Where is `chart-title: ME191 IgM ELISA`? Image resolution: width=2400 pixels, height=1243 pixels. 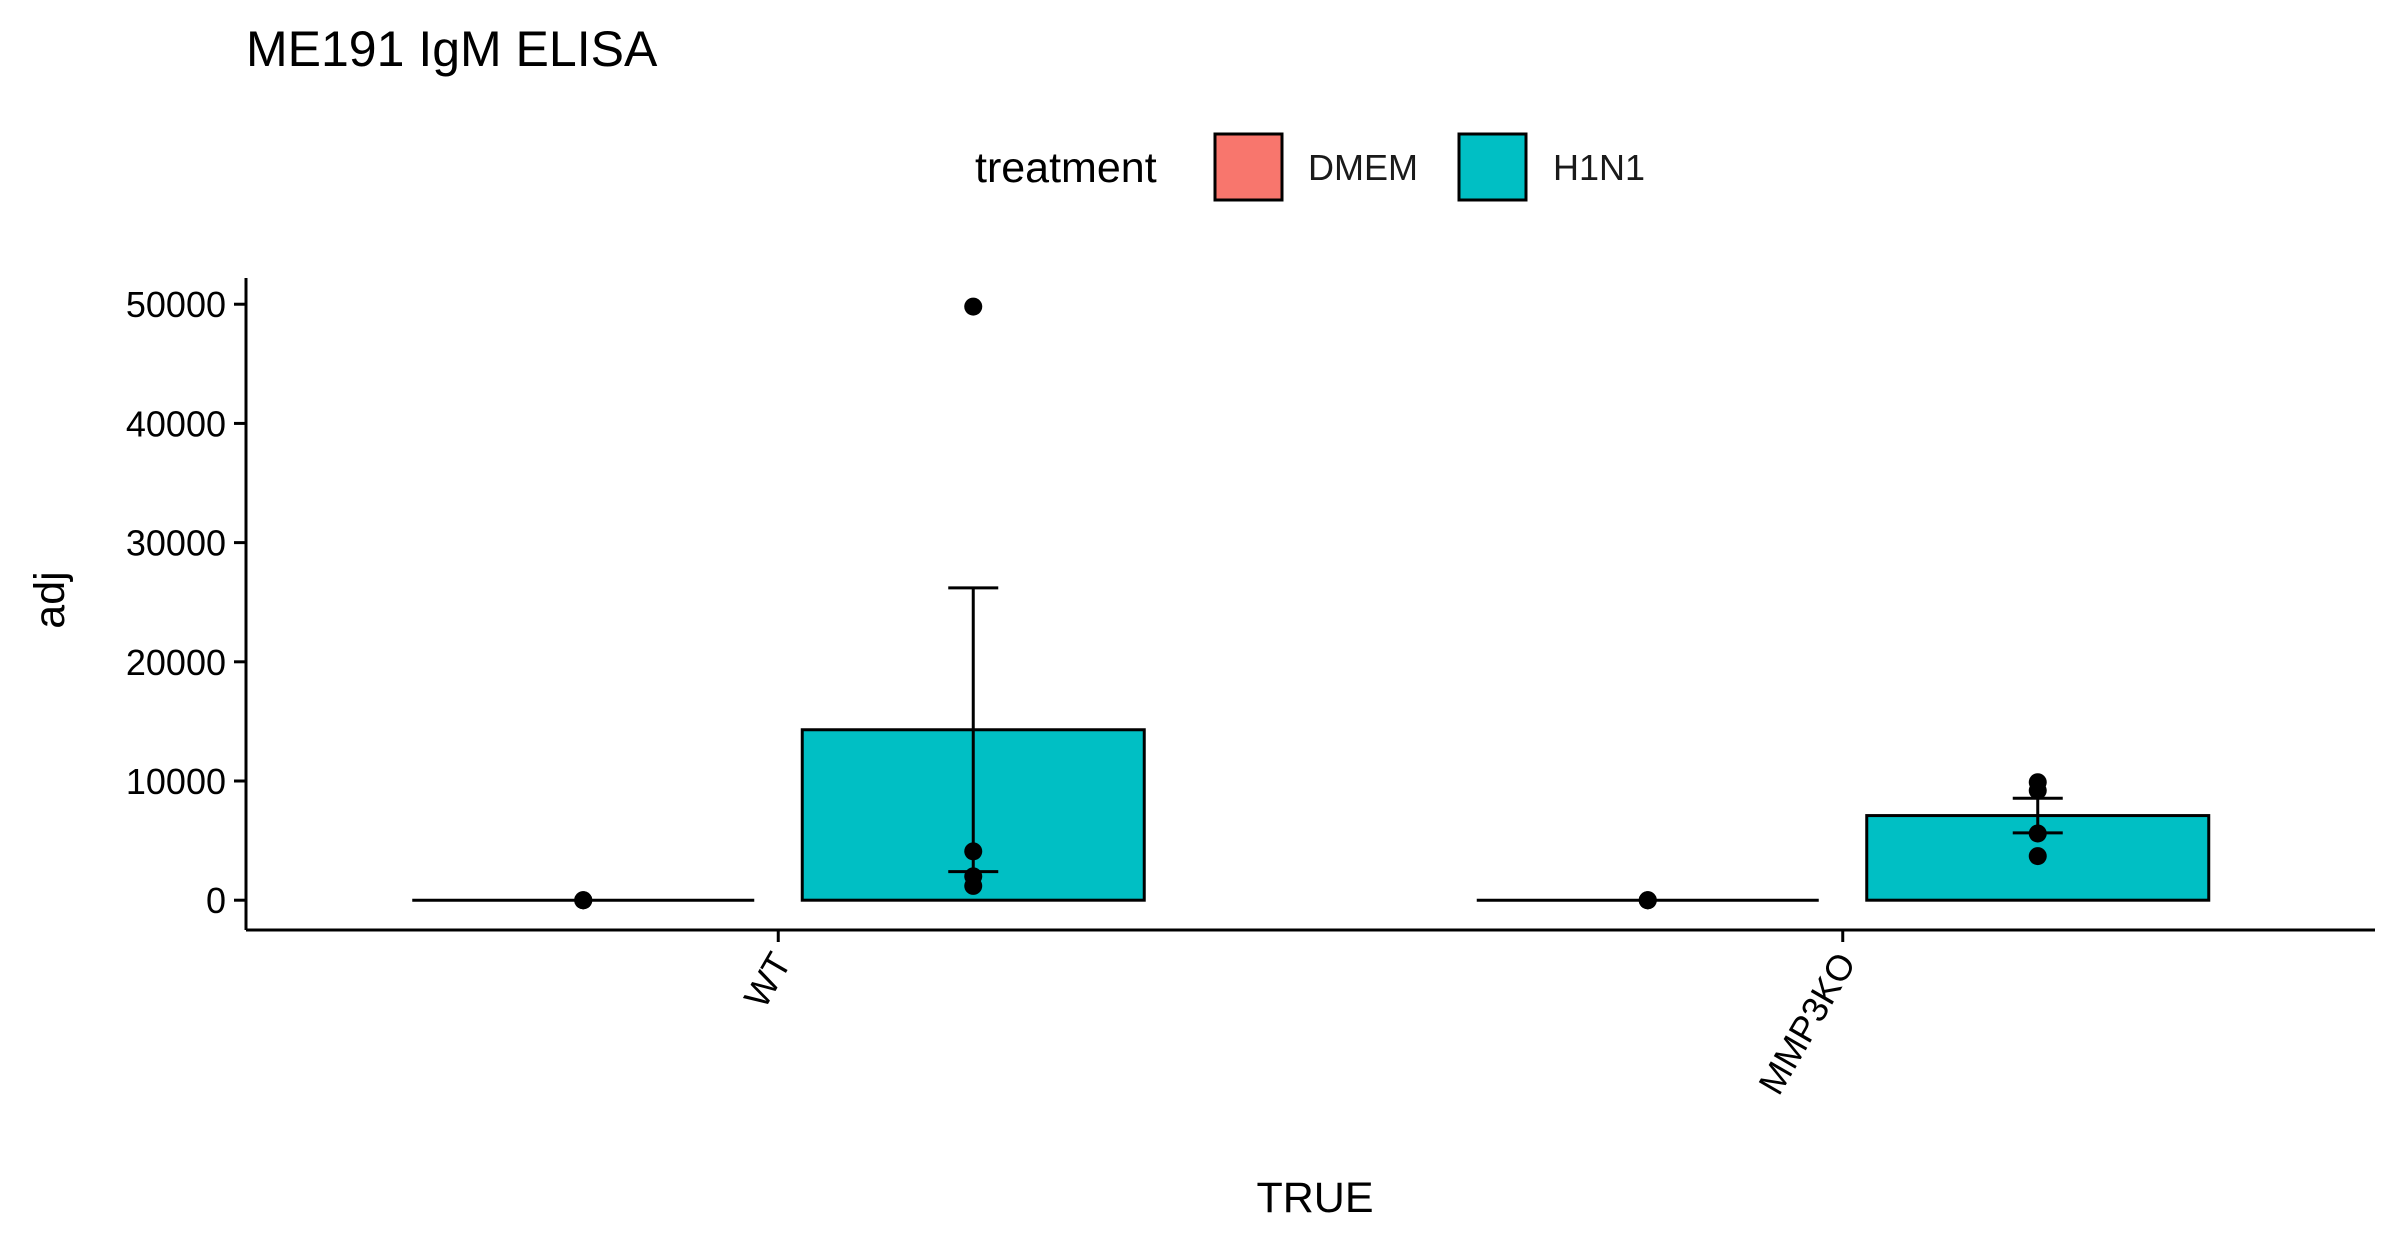 chart-title: ME191 IgM ELISA is located at coordinates (452, 49).